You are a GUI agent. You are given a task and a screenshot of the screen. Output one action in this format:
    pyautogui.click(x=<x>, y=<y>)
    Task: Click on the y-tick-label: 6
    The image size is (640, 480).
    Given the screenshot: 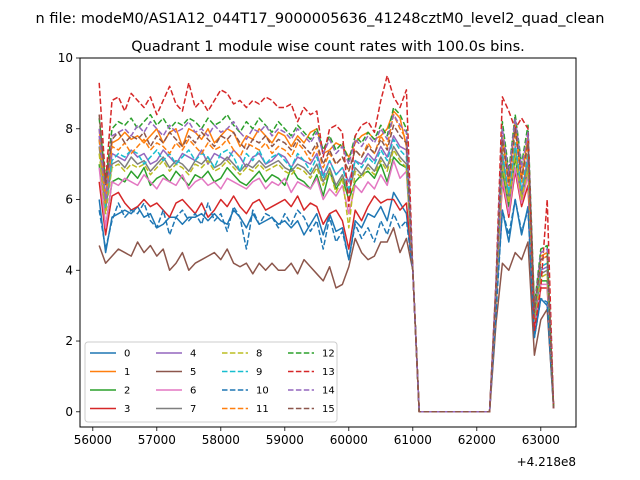 What is the action you would take?
    pyautogui.click(x=69, y=200)
    